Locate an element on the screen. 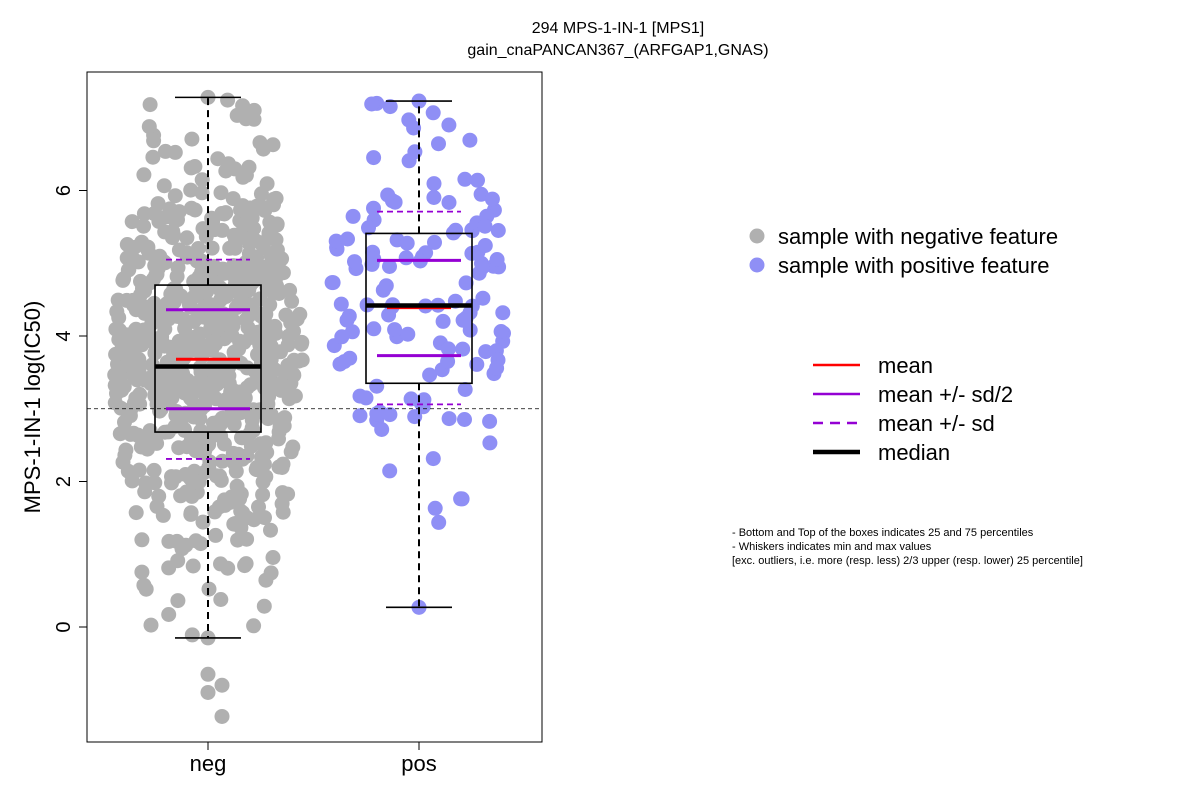 The height and width of the screenshot is (800, 1200). x-tick-label-pos: pos is located at coordinates (418, 763).